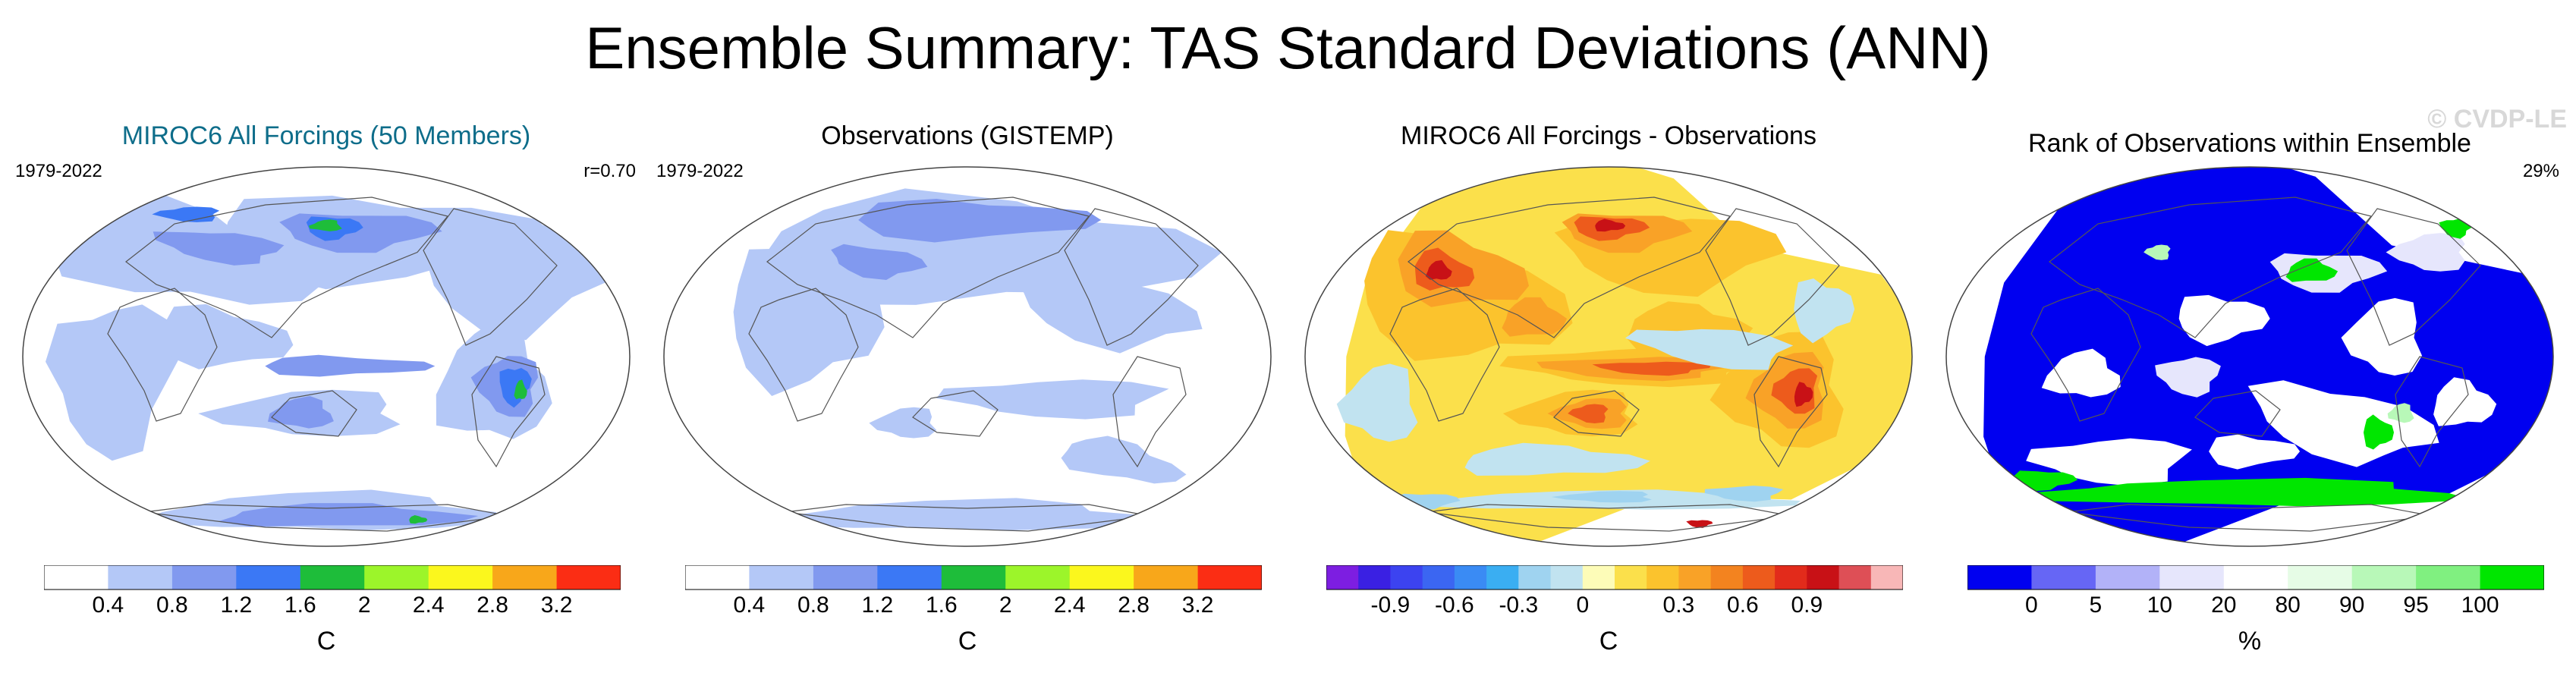 The image size is (2576, 676). What do you see at coordinates (557, 605) in the screenshot?
I see `colorbar-tick-label: 3.2` at bounding box center [557, 605].